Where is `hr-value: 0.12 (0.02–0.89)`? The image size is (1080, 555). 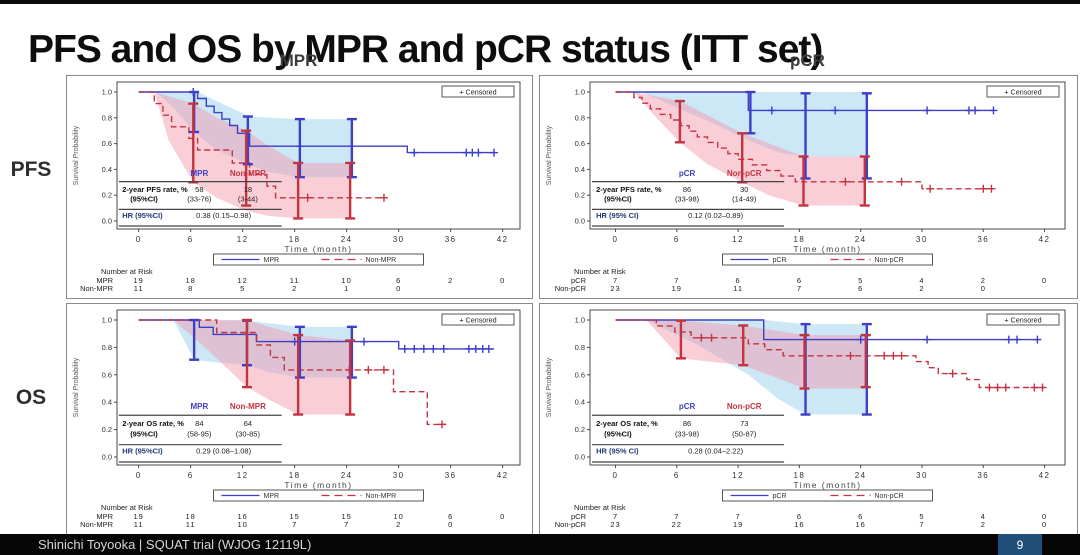 hr-value: 0.12 (0.02–0.89) is located at coordinates (716, 215).